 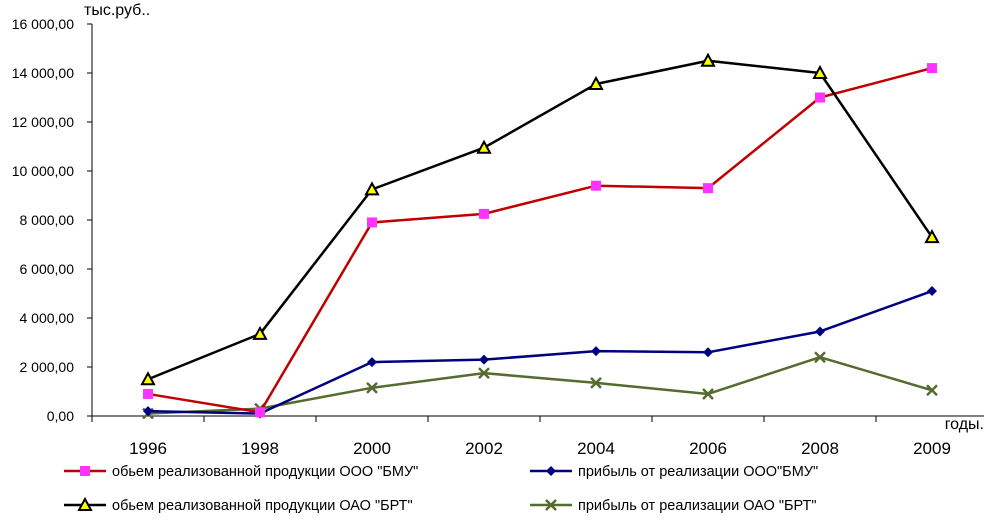 What do you see at coordinates (697, 506) in the screenshot?
I see `legend-label: прибыль от реализации ОАО "БРТ"` at bounding box center [697, 506].